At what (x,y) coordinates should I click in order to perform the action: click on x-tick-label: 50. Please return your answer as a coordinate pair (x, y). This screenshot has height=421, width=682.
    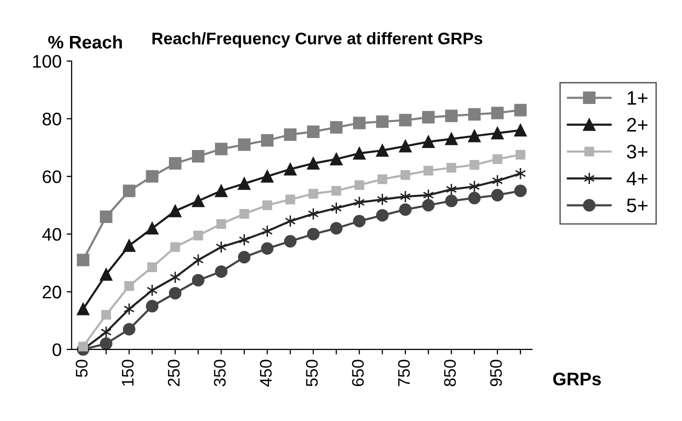
    Looking at the image, I should click on (82, 369).